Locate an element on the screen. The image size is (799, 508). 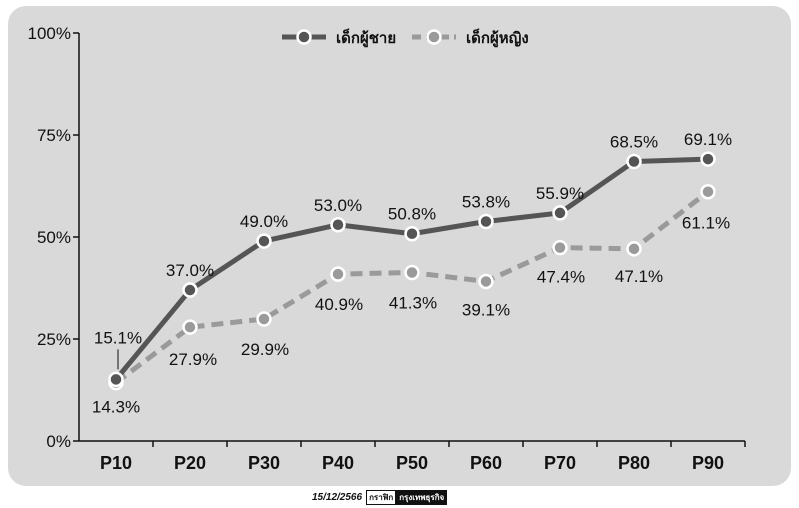
data-label: 47.1% is located at coordinates (639, 276).